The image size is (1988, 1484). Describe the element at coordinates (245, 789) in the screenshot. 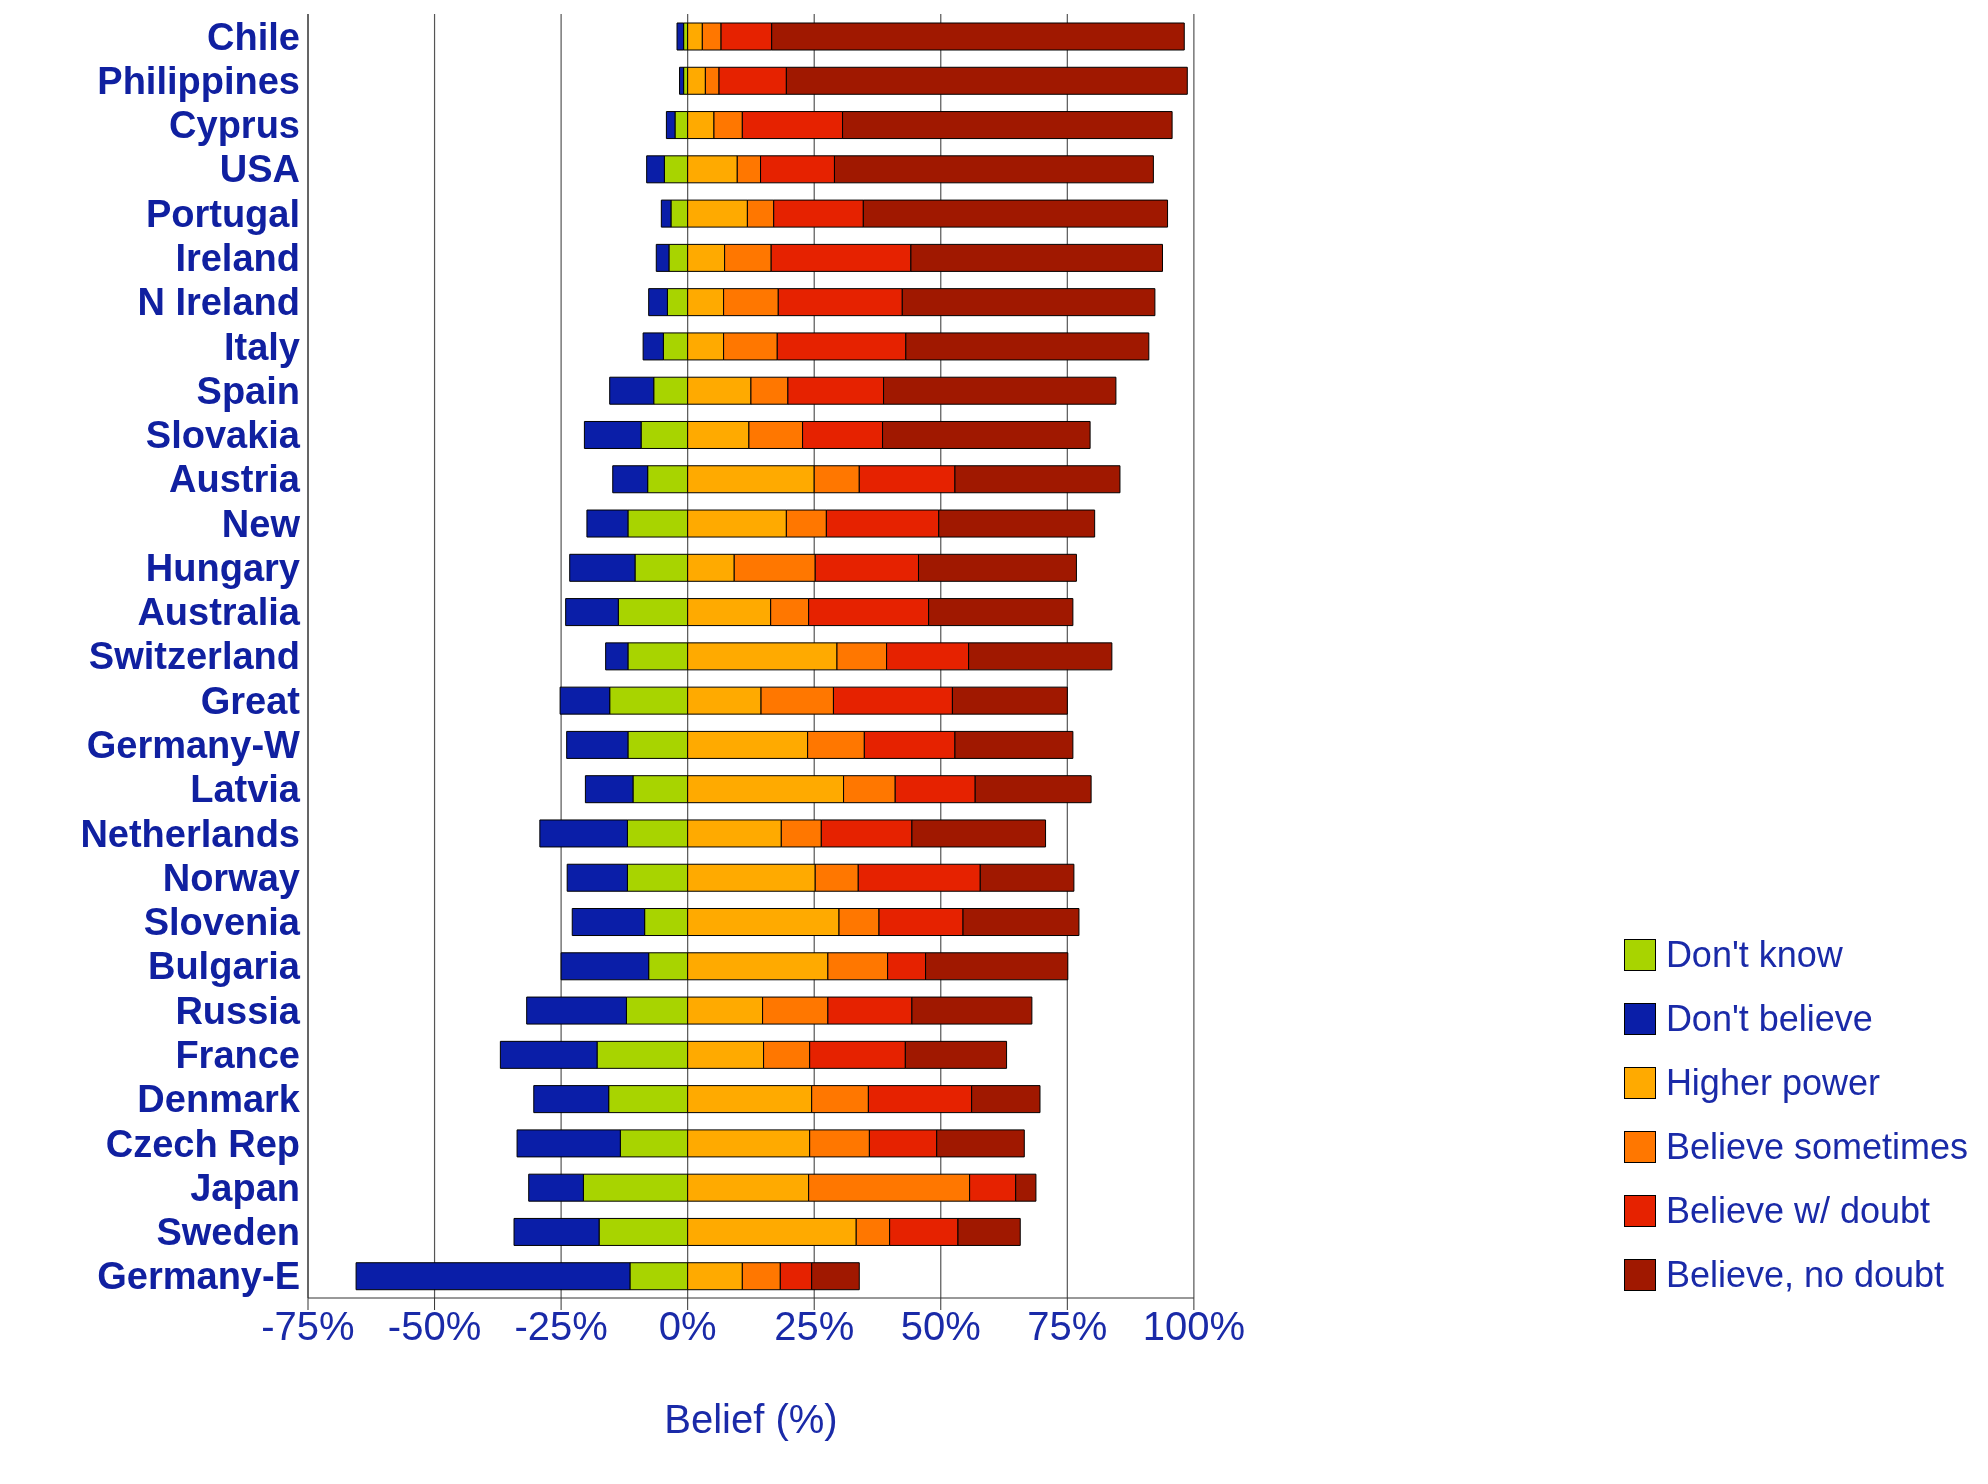

I see `y-tick-label: Latvia` at that location.